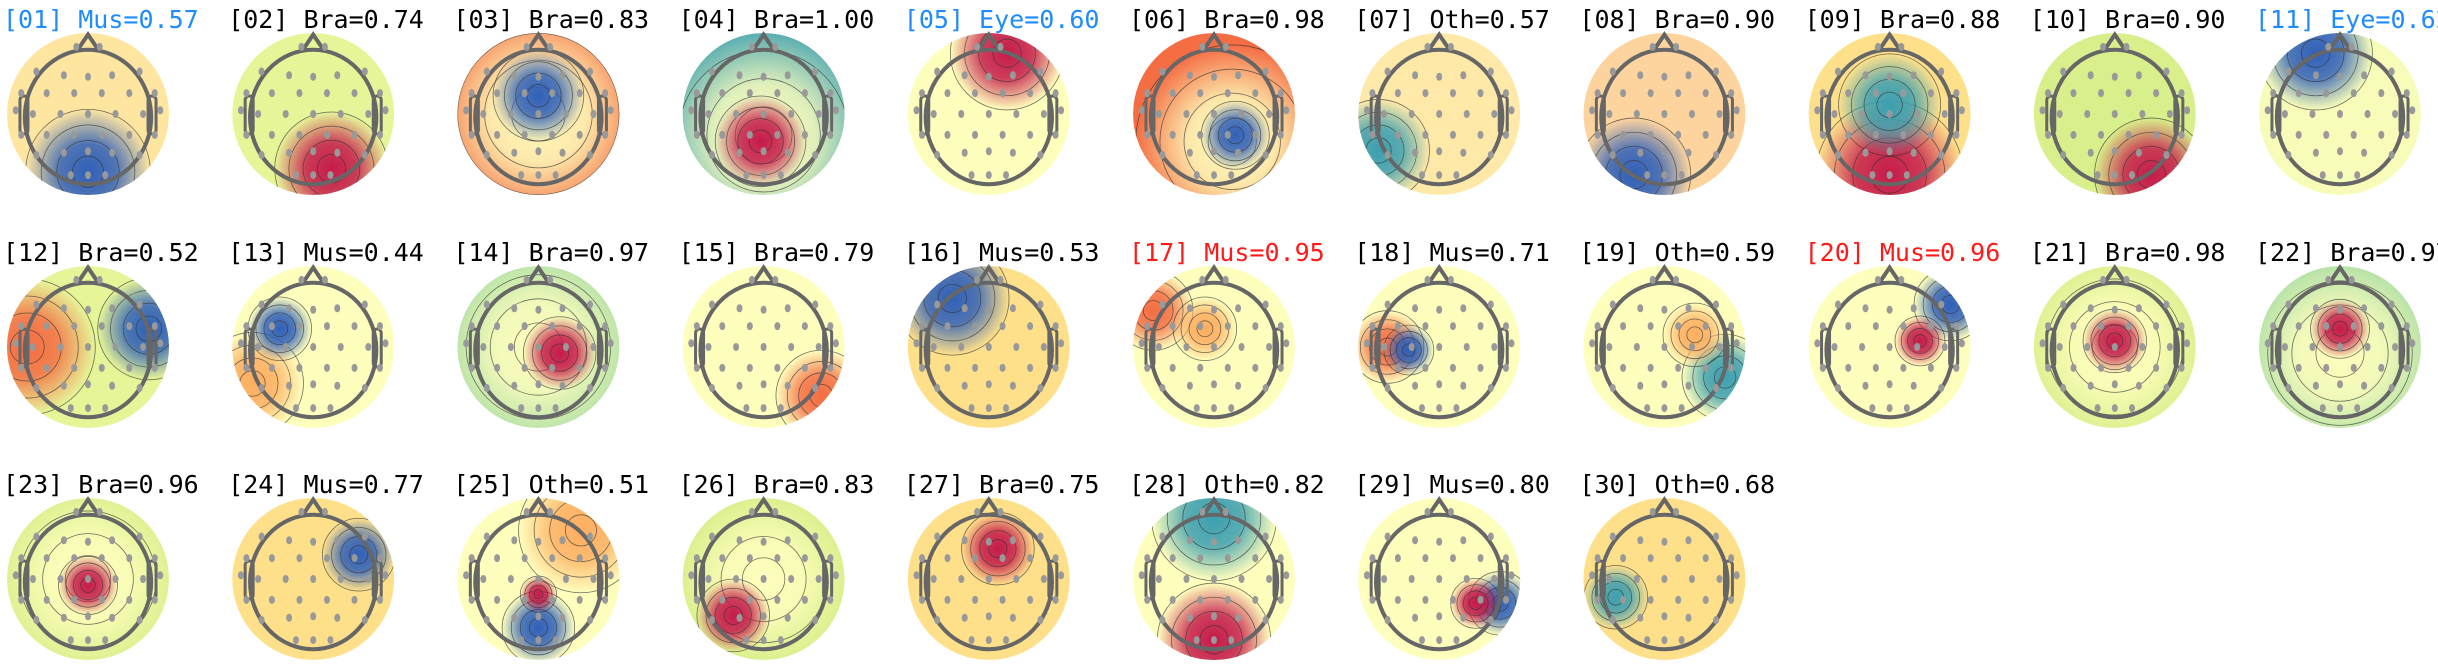  Describe the element at coordinates (326, 565) in the screenshot. I see `topomap-component-24: [24] Mus=0.77` at that location.